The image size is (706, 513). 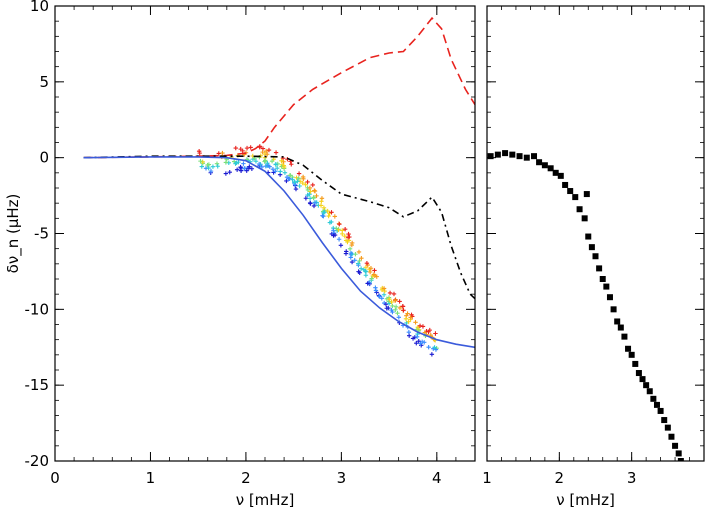 What do you see at coordinates (44, 158) in the screenshot?
I see `y-tick-label: 0` at bounding box center [44, 158].